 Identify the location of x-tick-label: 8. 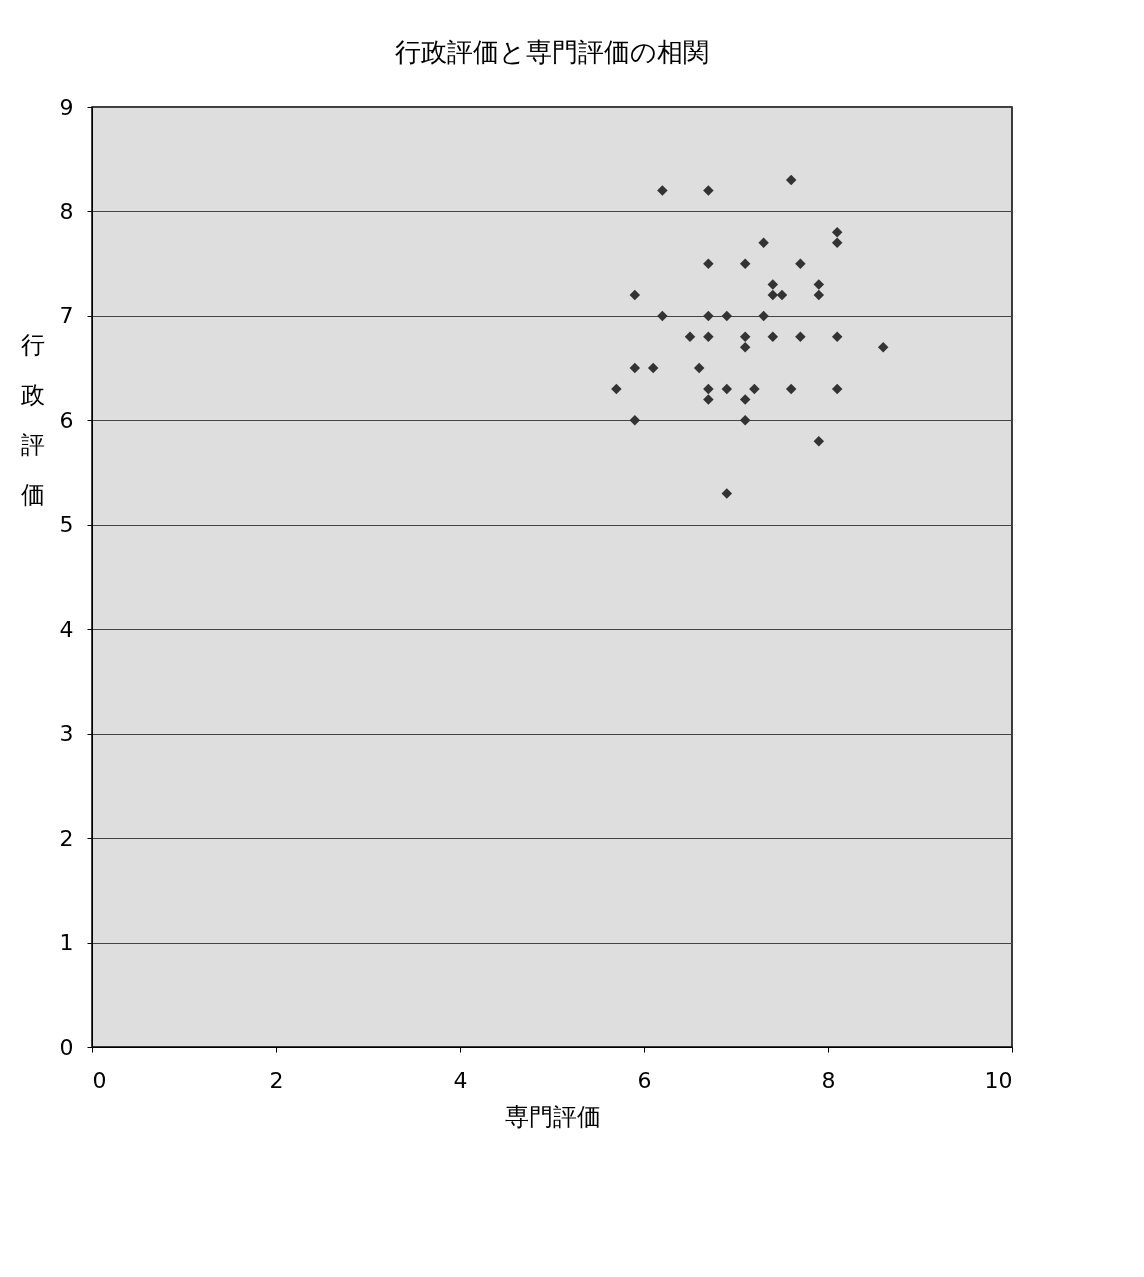
(828, 1080).